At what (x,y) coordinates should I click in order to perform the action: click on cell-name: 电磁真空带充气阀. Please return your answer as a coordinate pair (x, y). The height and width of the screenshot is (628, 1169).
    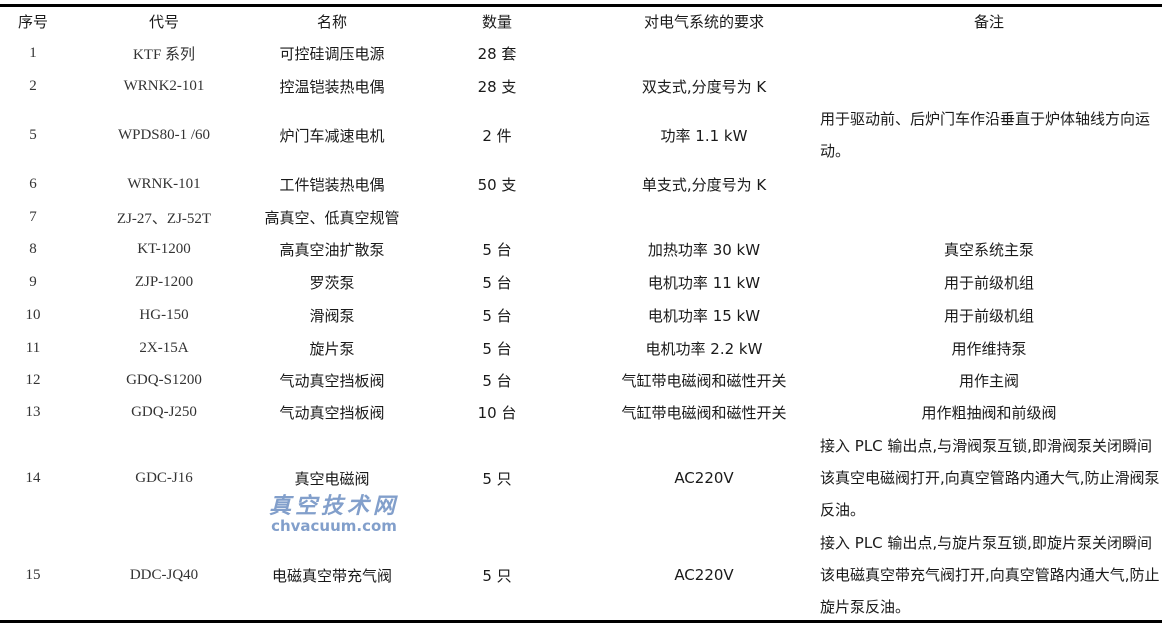
    Looking at the image, I should click on (331, 575).